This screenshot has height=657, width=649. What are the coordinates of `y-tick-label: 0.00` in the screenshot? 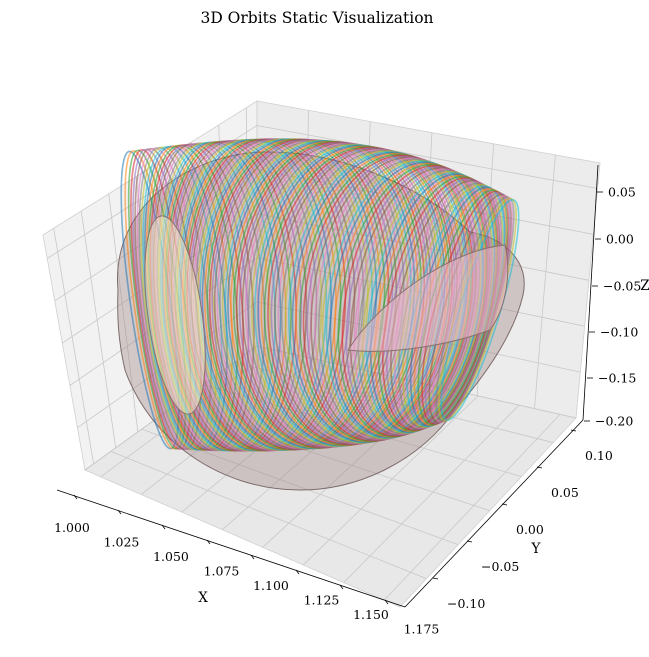 It's located at (530, 529).